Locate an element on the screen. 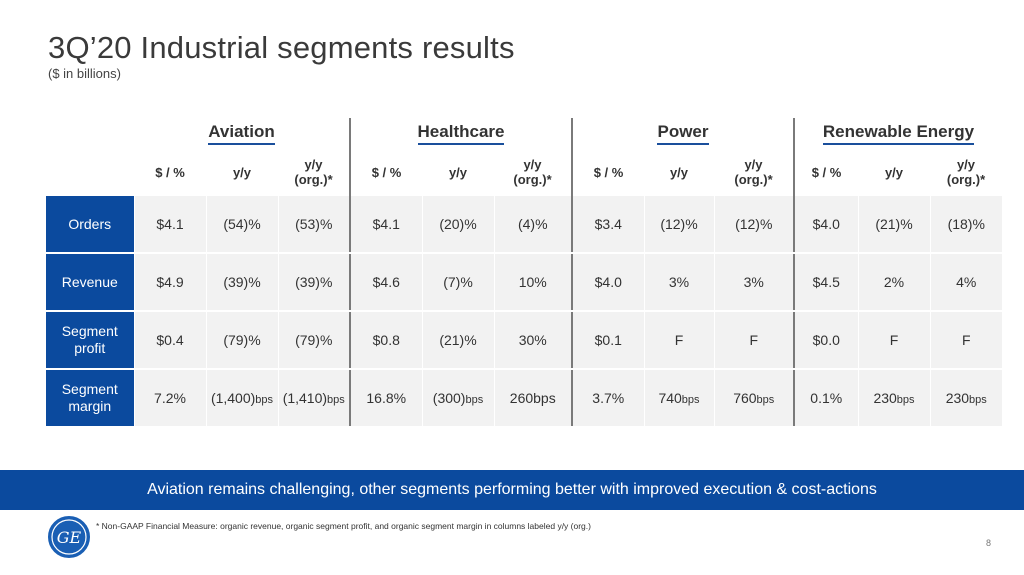  table-cell: (1,410)bps is located at coordinates (314, 398).